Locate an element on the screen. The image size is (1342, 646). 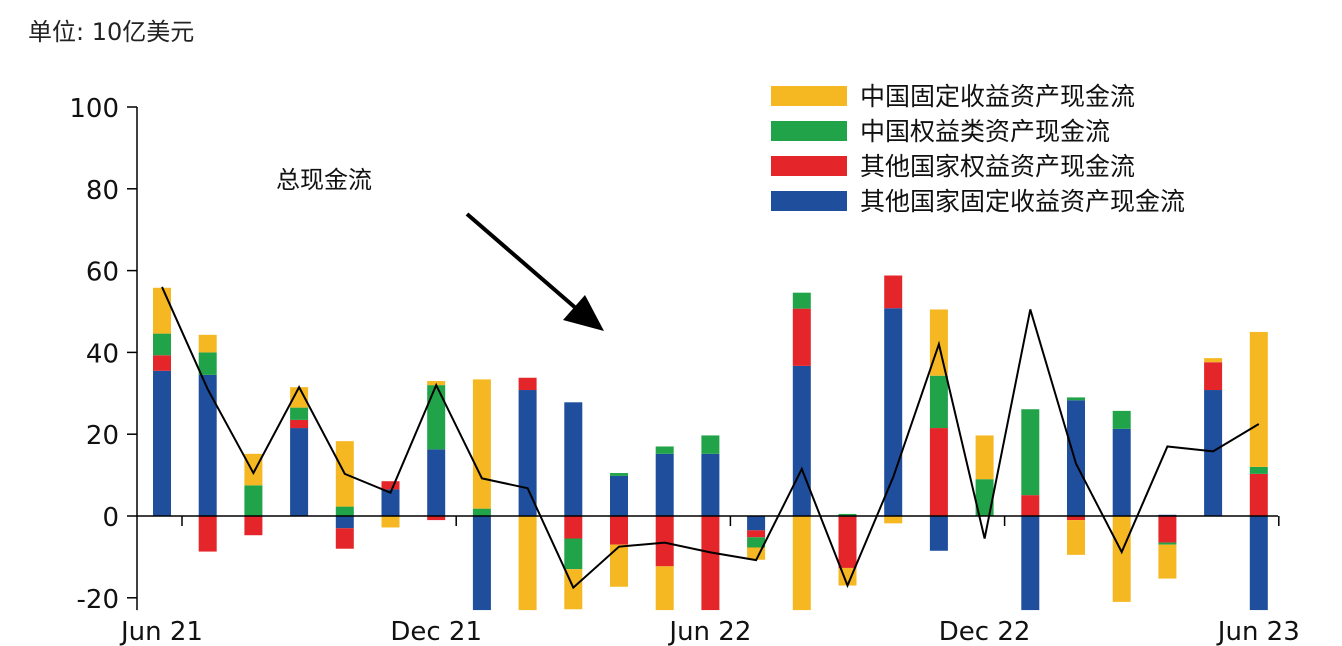
unit-label: 单位: 10亿美元 is located at coordinates (111, 32).